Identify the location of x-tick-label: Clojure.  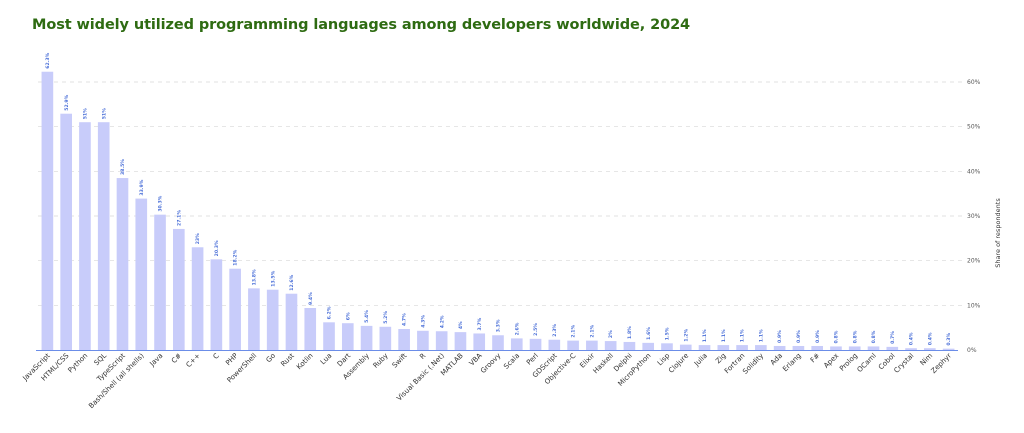
(678, 363).